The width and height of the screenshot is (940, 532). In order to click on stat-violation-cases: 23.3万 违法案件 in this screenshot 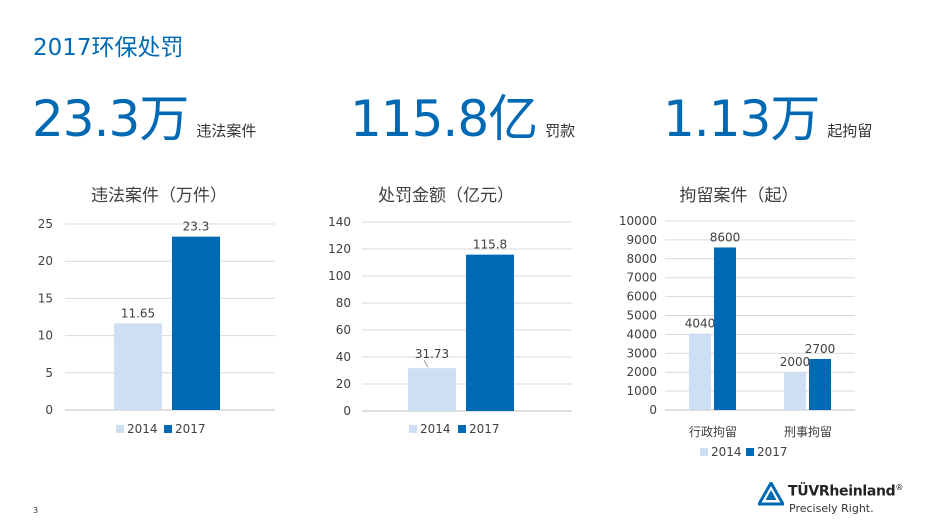, I will do `click(144, 119)`.